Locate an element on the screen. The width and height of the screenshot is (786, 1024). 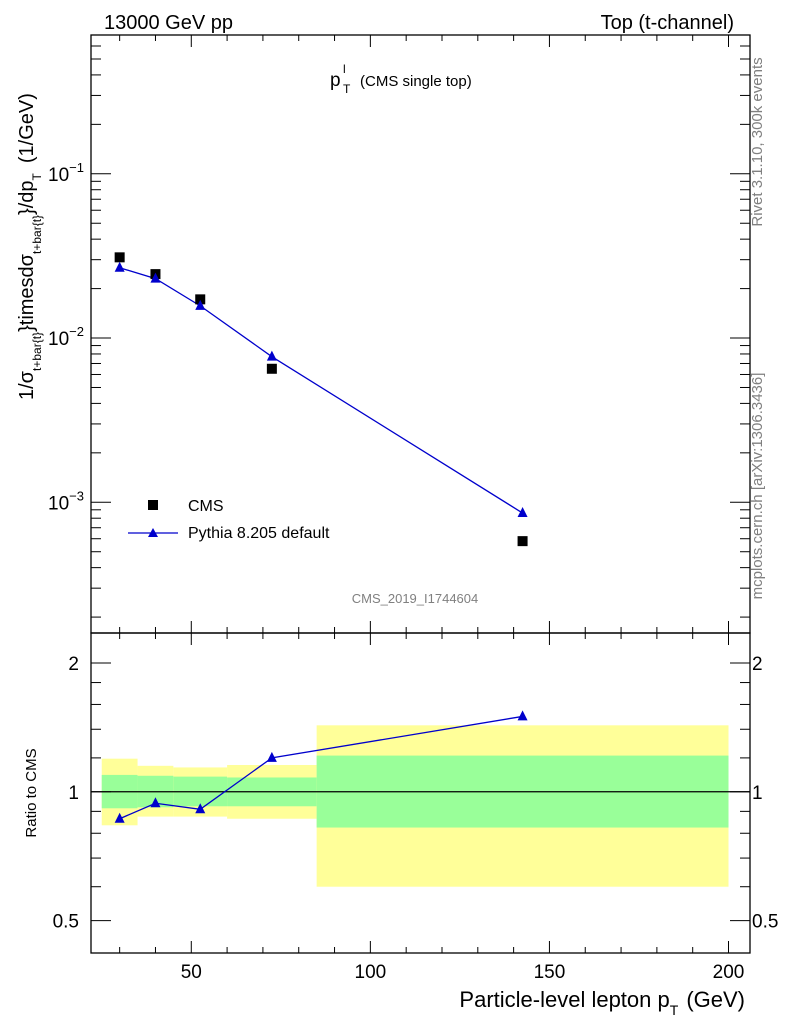
main-y-tick-label-1: 10⁻² is located at coordinates (66, 337).